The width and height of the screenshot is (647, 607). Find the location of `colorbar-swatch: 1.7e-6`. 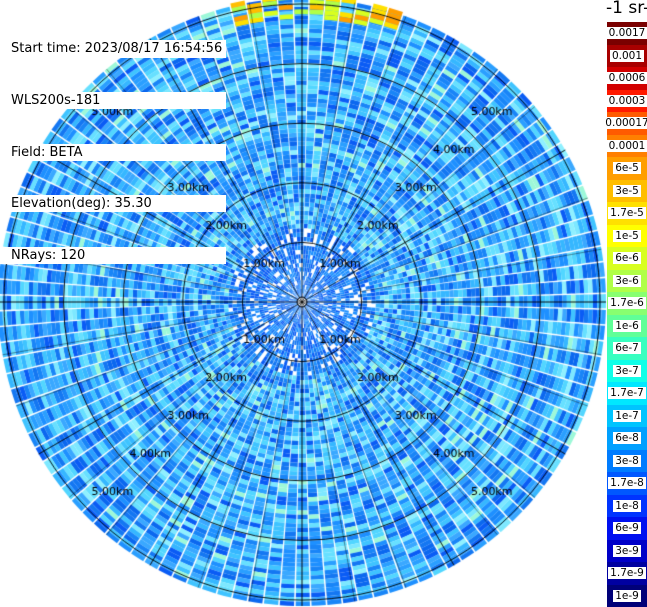

colorbar-swatch: 1.7e-6 is located at coordinates (627, 303).